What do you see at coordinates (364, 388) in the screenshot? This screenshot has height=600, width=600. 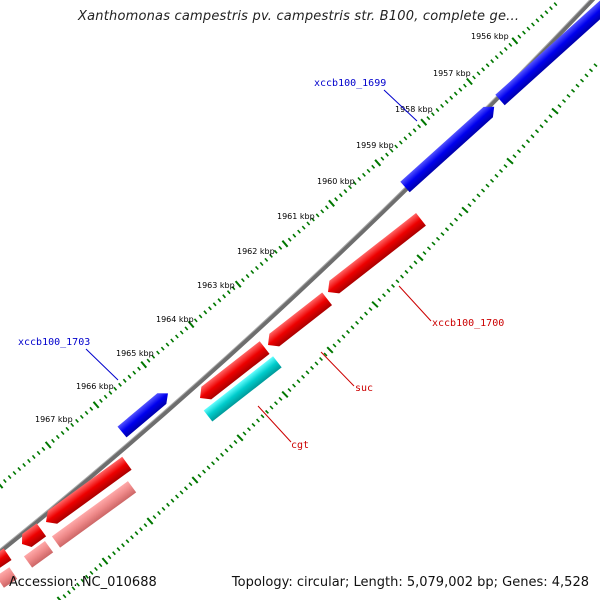 I see `gene-label-suc: suc` at bounding box center [364, 388].